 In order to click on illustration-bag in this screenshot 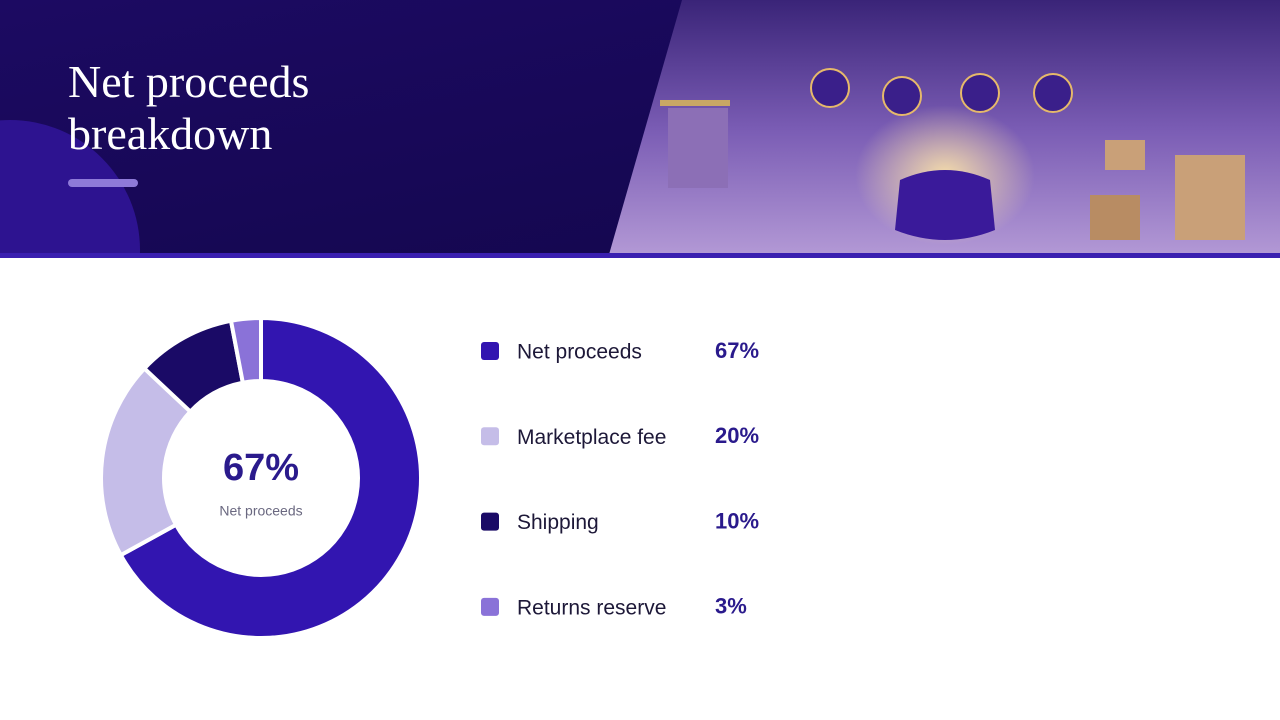, I will do `click(945, 205)`.